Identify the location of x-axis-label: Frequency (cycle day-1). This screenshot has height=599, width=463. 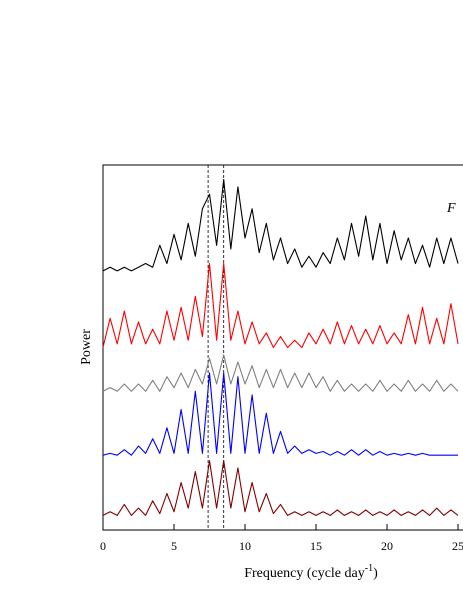
(311, 572).